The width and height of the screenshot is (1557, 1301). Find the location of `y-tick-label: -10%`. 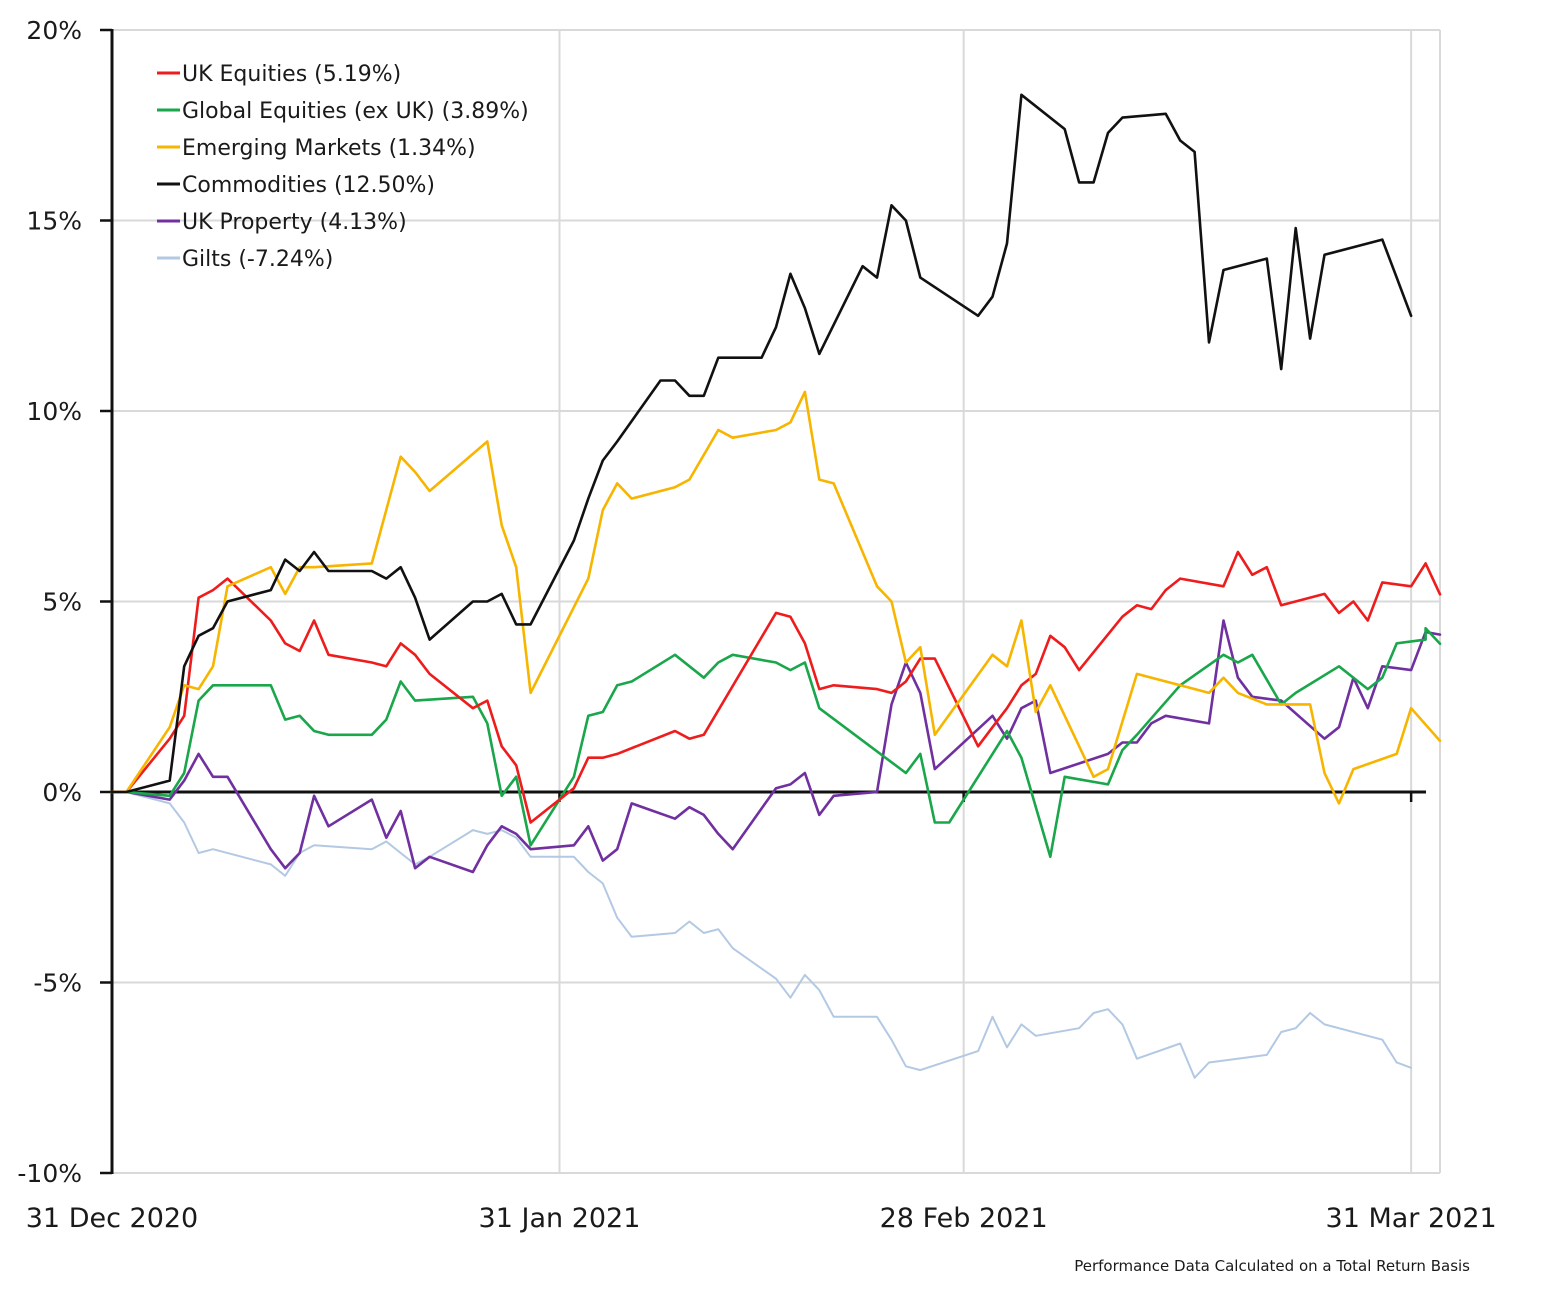

y-tick-label: -10% is located at coordinates (49, 1173).